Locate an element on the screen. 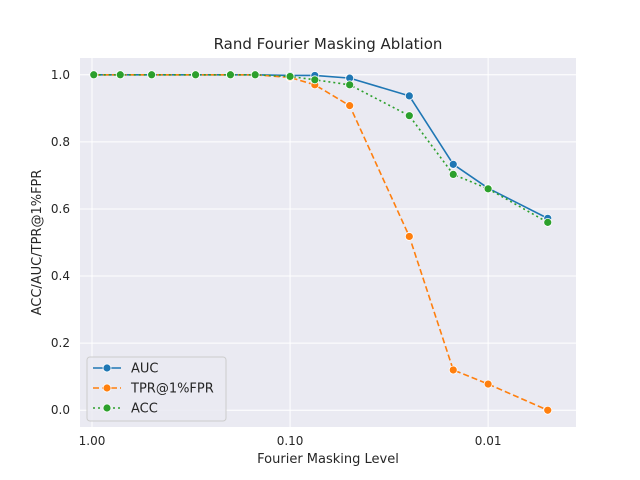 The image size is (640, 480). legend-label-auc: AUC is located at coordinates (145, 369).